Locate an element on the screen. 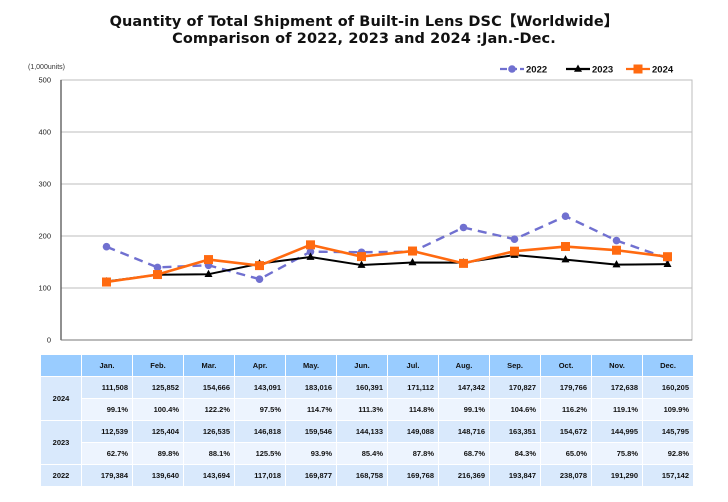 This screenshot has height=502, width=728. data-point-2024-Oct. is located at coordinates (565, 247).